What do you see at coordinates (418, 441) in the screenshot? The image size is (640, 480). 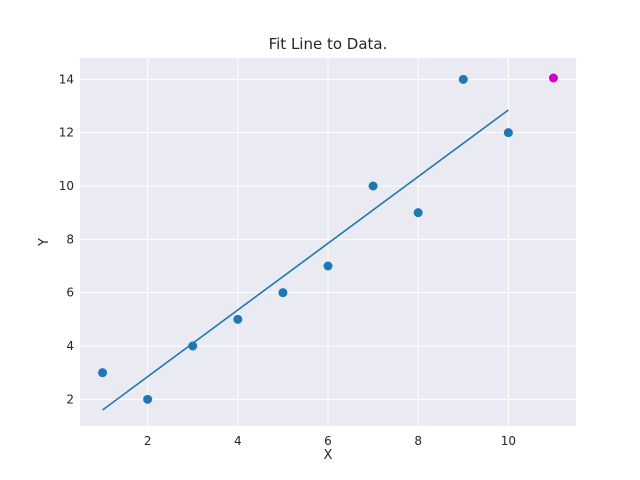 I see `x-tick-label: 8` at bounding box center [418, 441].